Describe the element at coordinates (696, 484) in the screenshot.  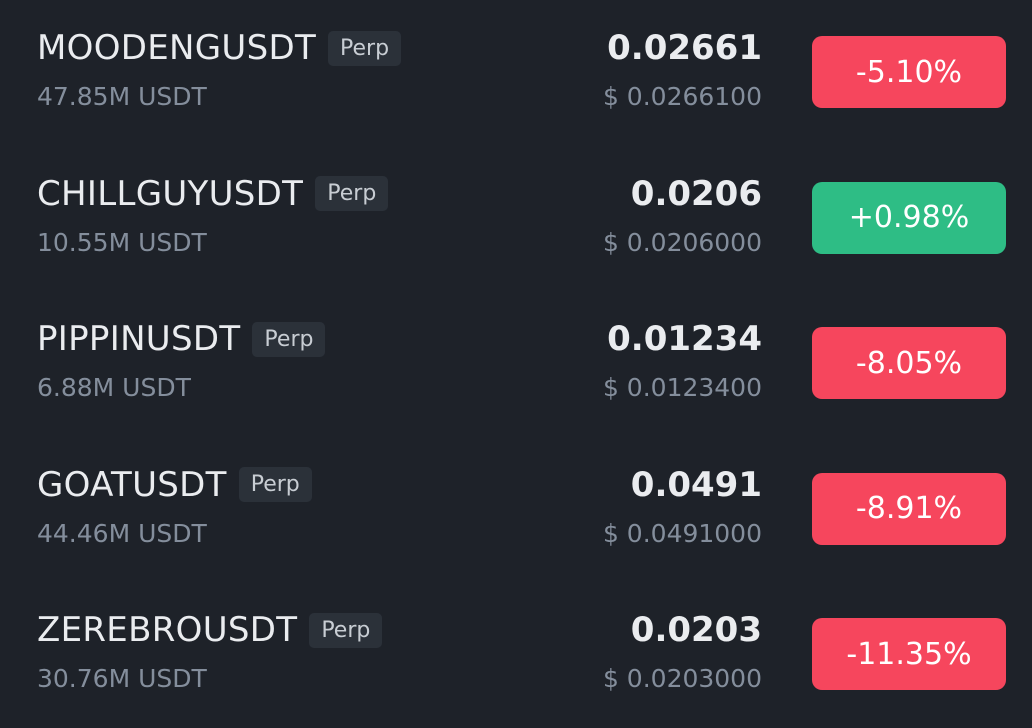
I see `last-price: 0.0491` at that location.